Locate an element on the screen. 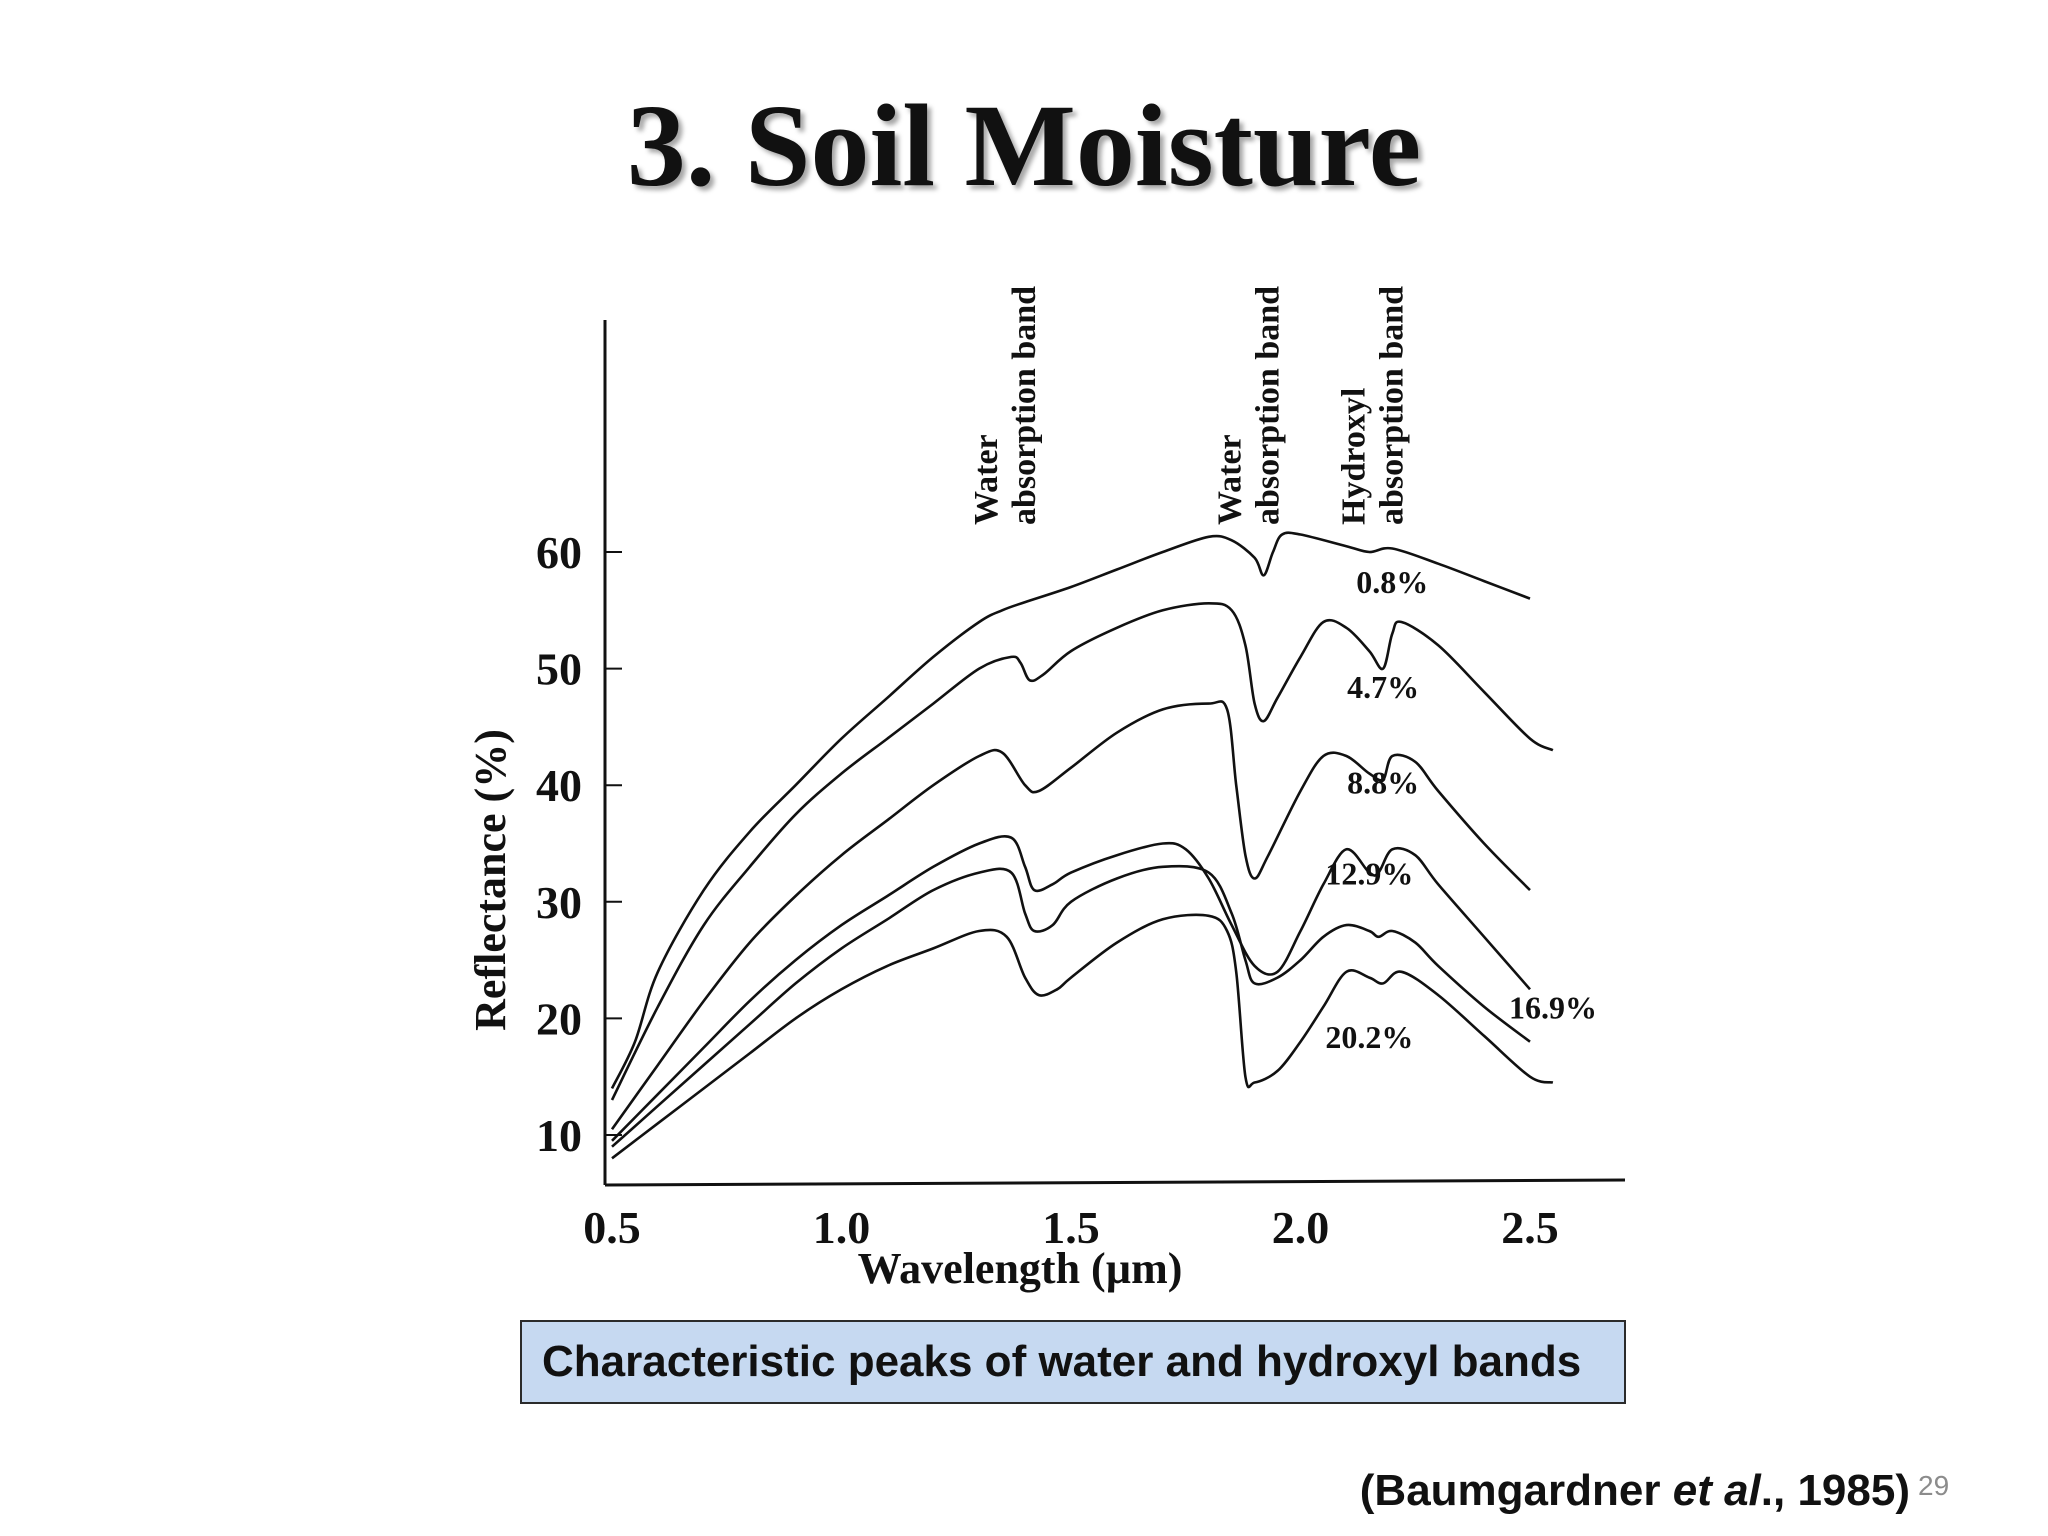 The image size is (2048, 1536). series-label: 4.7% is located at coordinates (1383, 687).